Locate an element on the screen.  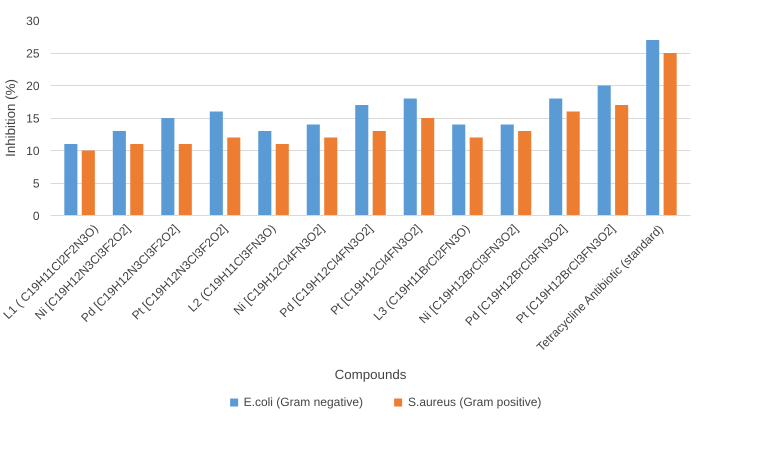
y-tick-label: 5 is located at coordinates (36, 183).